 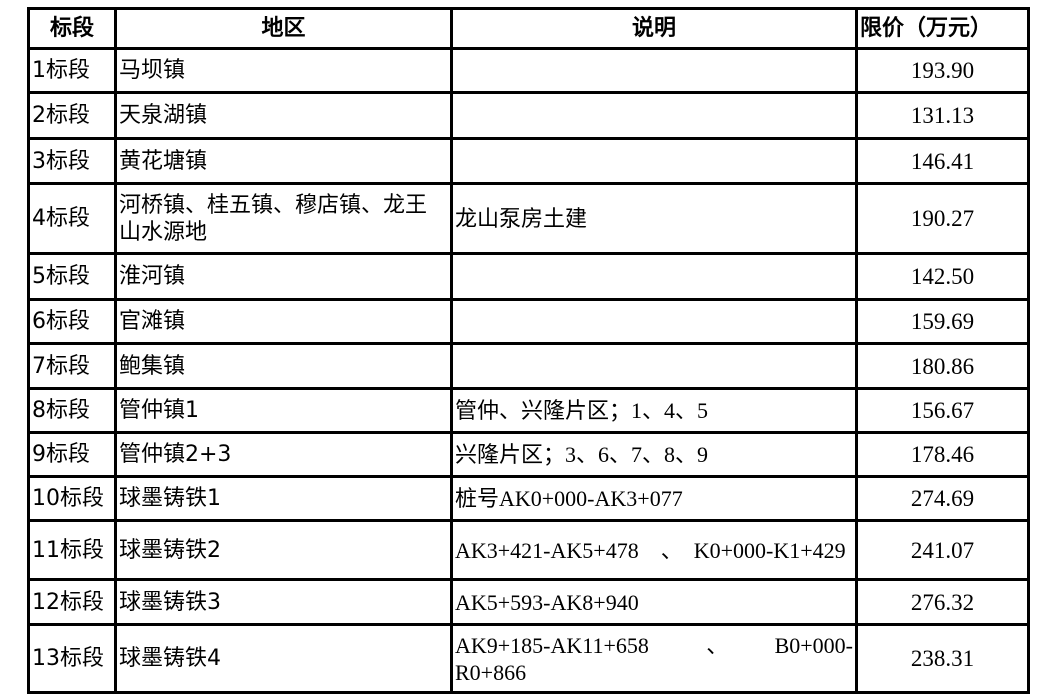 I want to click on segment-cell: 2标段, so click(x=72, y=115).